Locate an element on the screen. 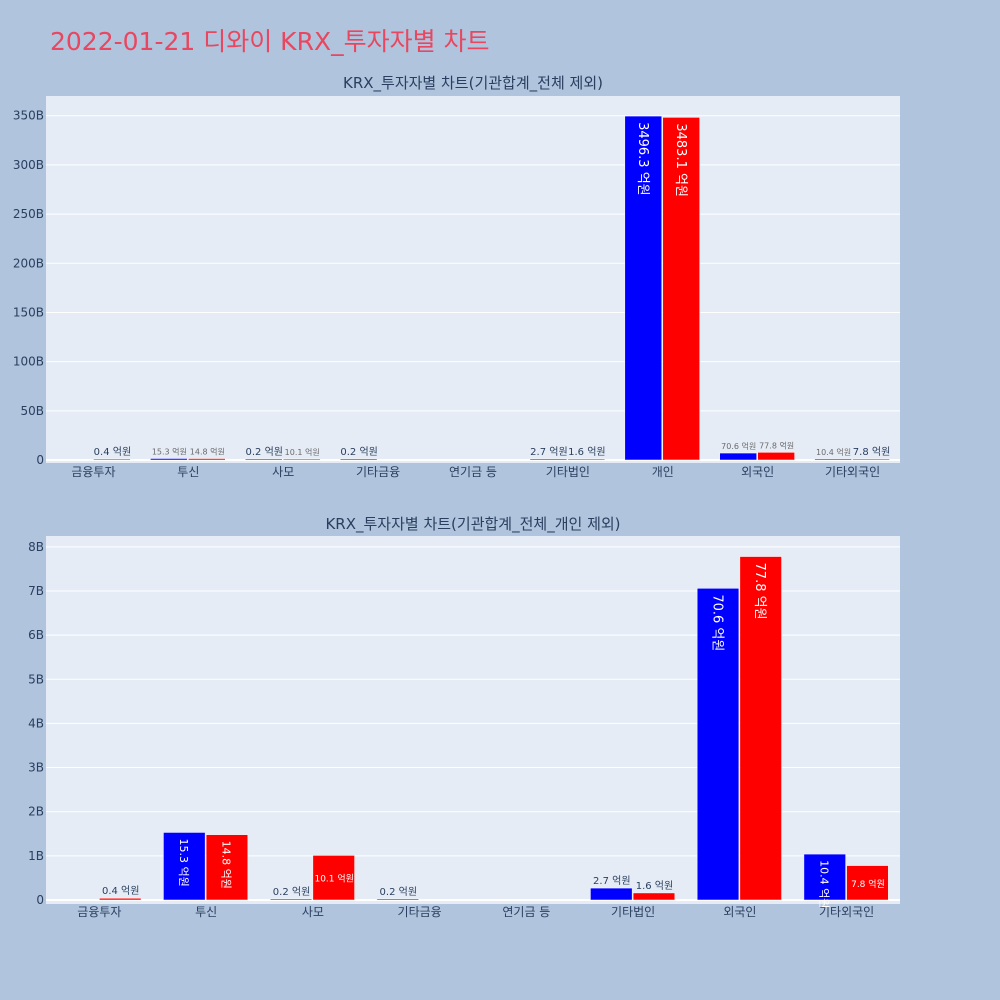 This screenshot has height=1000, width=1000. data-label-group: 14.8 억원 is located at coordinates (225, 865).